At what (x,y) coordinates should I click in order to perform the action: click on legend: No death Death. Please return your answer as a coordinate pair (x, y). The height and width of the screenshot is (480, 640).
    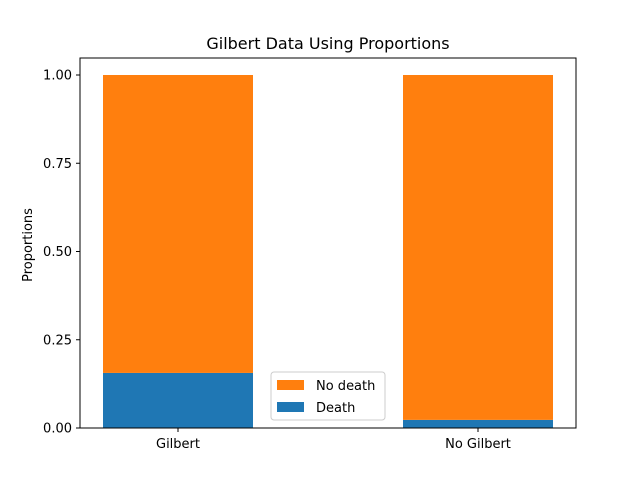
    Looking at the image, I should click on (328, 396).